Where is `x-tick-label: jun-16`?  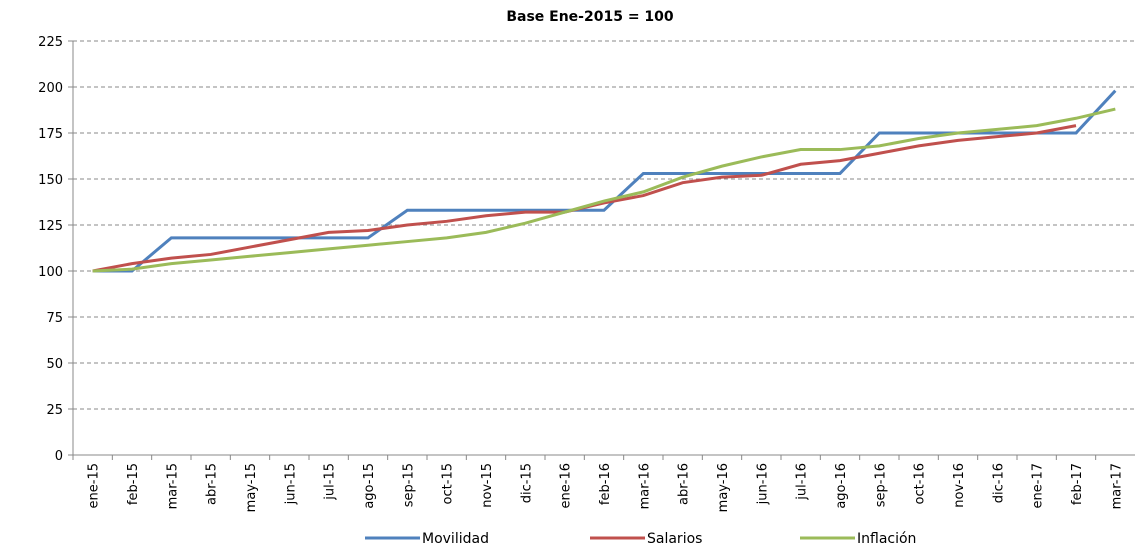
x-tick-label: jun-16 is located at coordinates (762, 484).